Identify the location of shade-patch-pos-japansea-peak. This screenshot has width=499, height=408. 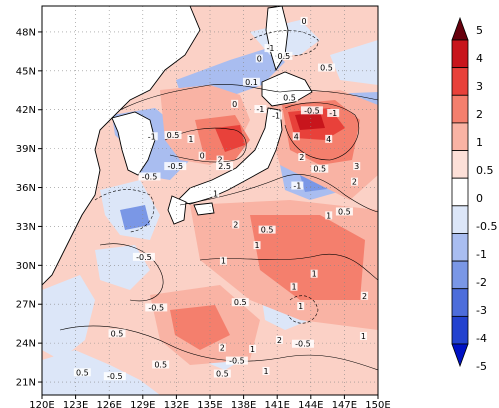
(230, 138).